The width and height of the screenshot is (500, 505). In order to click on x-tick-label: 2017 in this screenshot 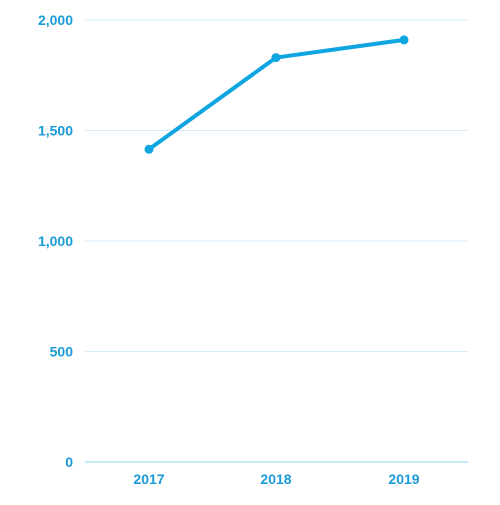, I will do `click(148, 479)`.